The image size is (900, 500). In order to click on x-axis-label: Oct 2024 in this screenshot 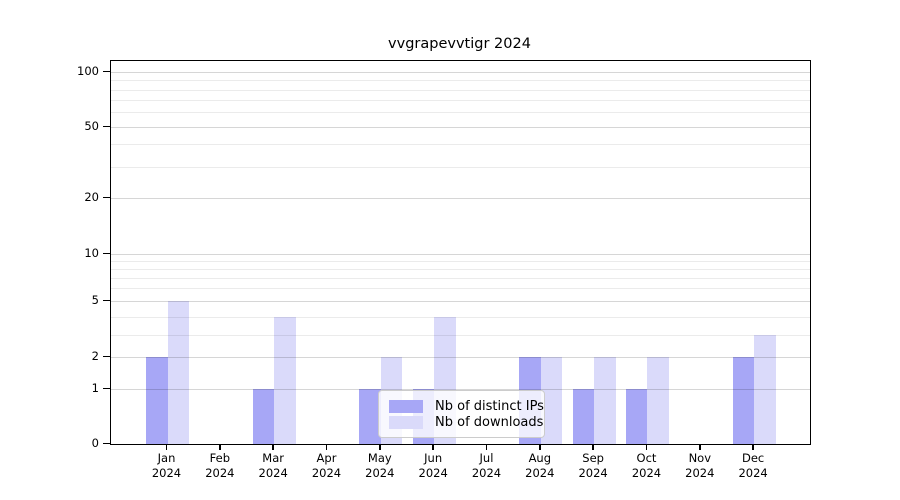, I will do `click(646, 466)`.